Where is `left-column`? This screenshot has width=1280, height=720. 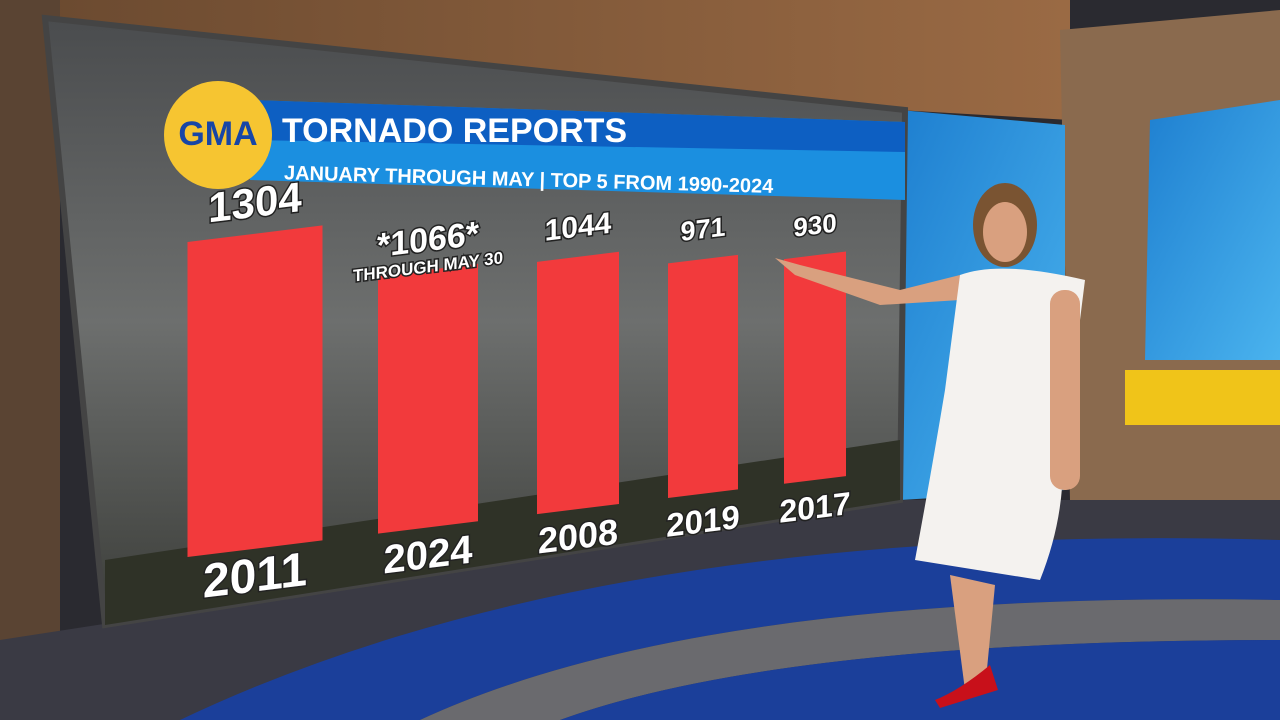 left-column is located at coordinates (30, 325).